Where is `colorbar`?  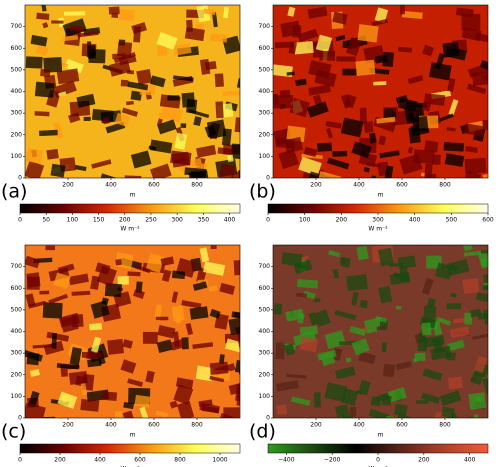
colorbar is located at coordinates (130, 208).